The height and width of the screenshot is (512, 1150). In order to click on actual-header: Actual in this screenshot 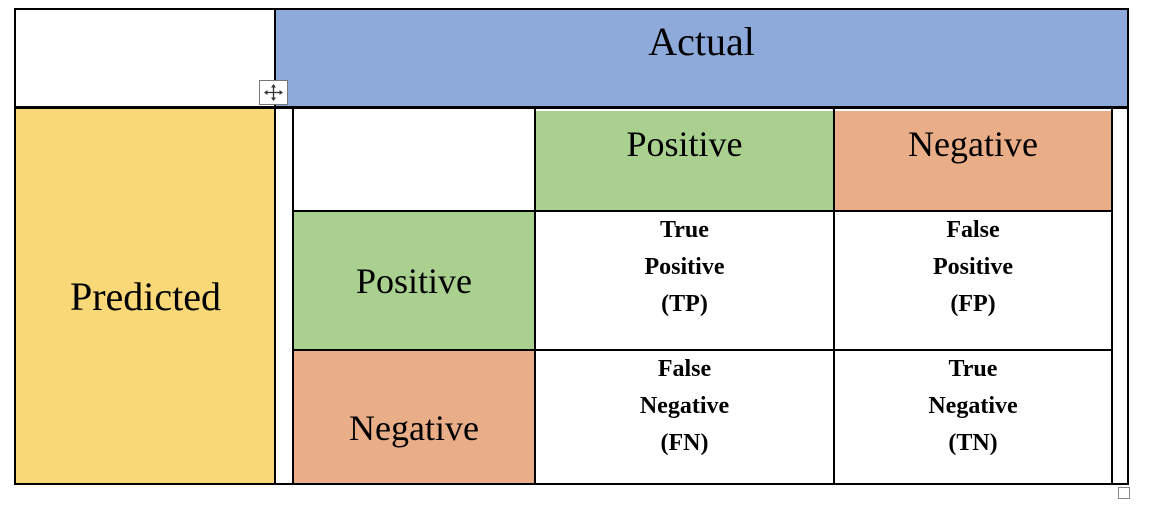, I will do `click(701, 58)`.